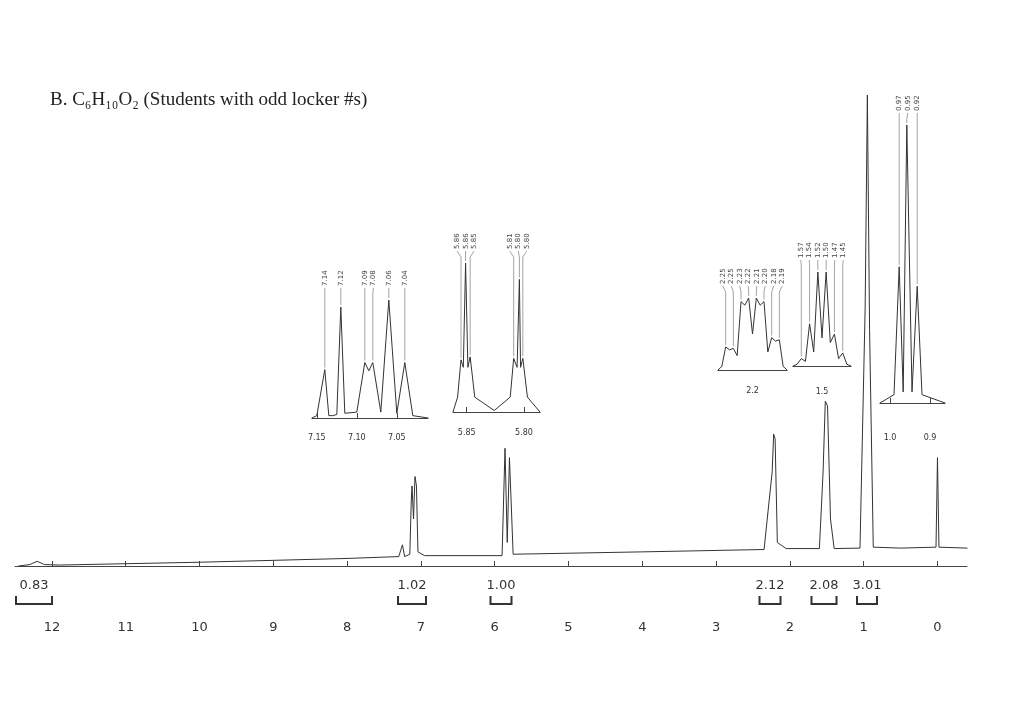  I want to click on x-tick-label: 3, so click(716, 626).